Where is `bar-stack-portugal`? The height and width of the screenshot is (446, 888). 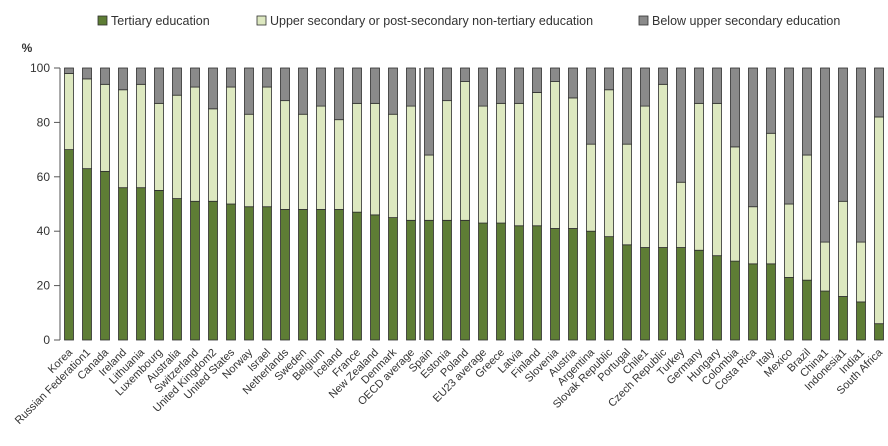 bar-stack-portugal is located at coordinates (627, 204).